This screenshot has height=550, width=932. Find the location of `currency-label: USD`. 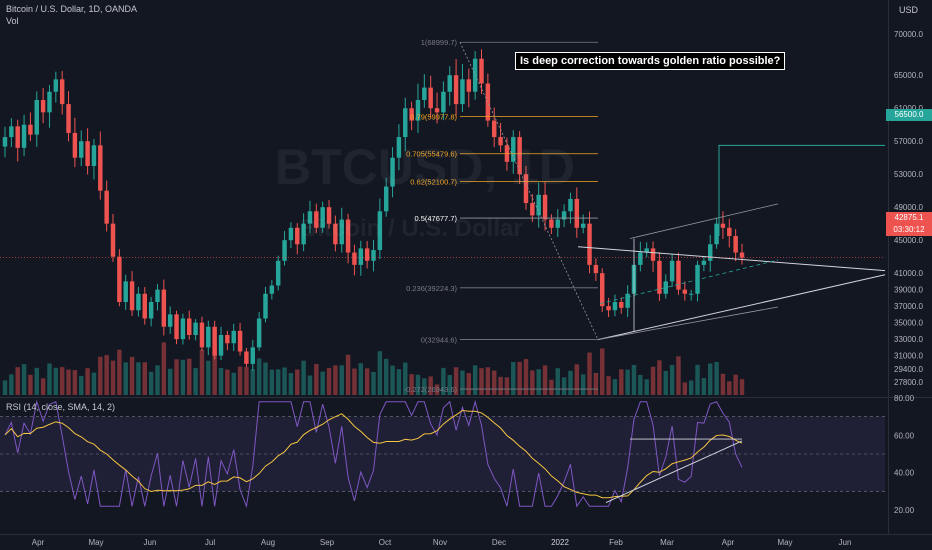

currency-label: USD is located at coordinates (908, 10).